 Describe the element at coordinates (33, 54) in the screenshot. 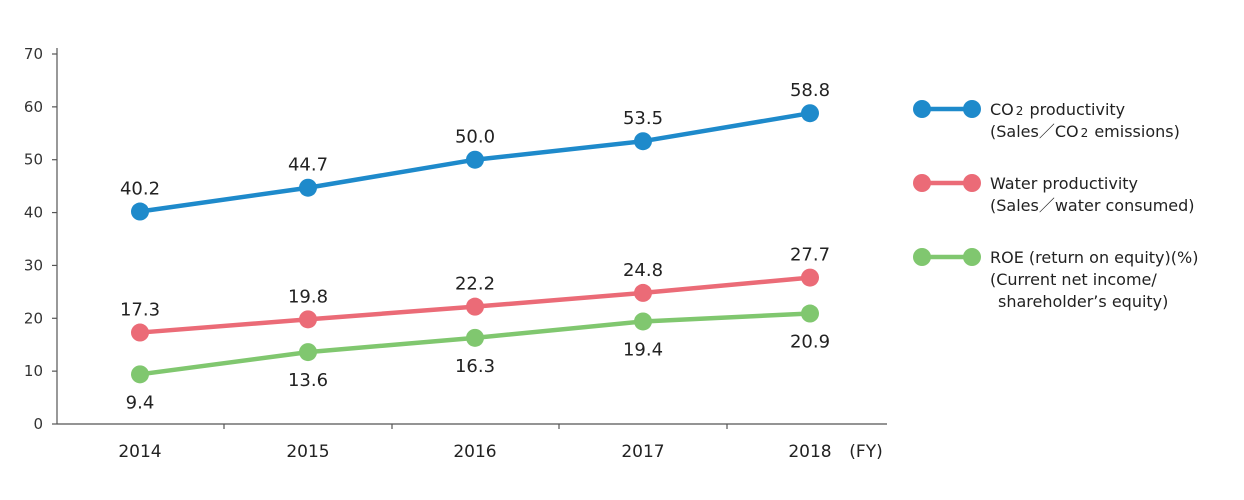

I see `y-tick-label: 70` at that location.